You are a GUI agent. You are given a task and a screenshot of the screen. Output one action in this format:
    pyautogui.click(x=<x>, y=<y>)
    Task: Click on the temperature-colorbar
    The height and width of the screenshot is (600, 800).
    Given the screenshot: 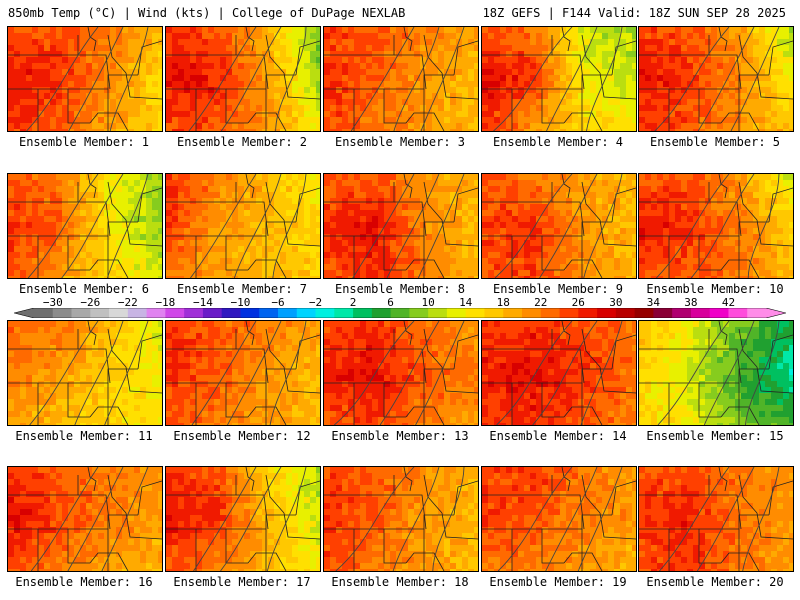 What is the action you would take?
    pyautogui.click(x=400, y=313)
    